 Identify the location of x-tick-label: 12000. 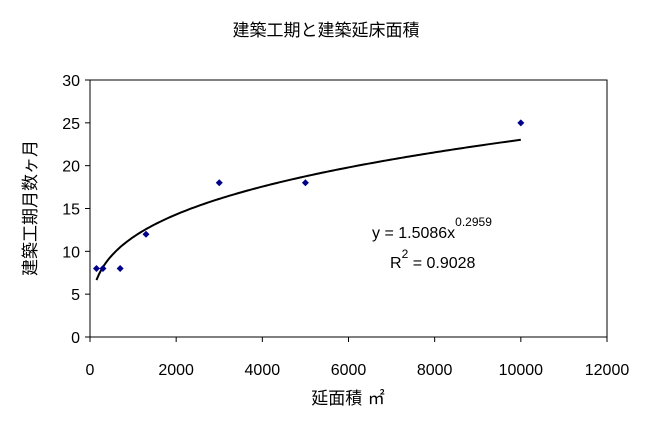
(607, 370).